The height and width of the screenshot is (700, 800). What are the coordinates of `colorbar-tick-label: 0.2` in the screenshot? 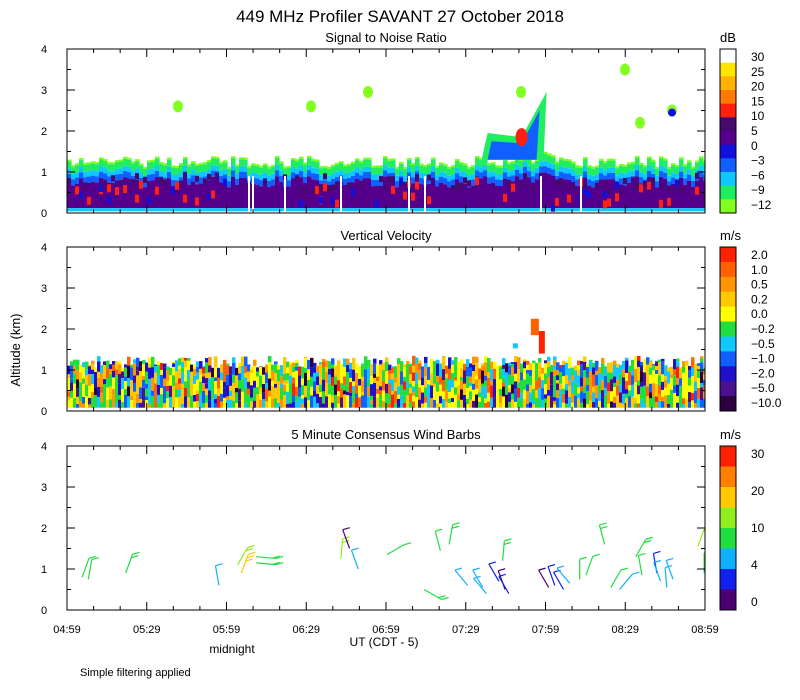 It's located at (759, 299).